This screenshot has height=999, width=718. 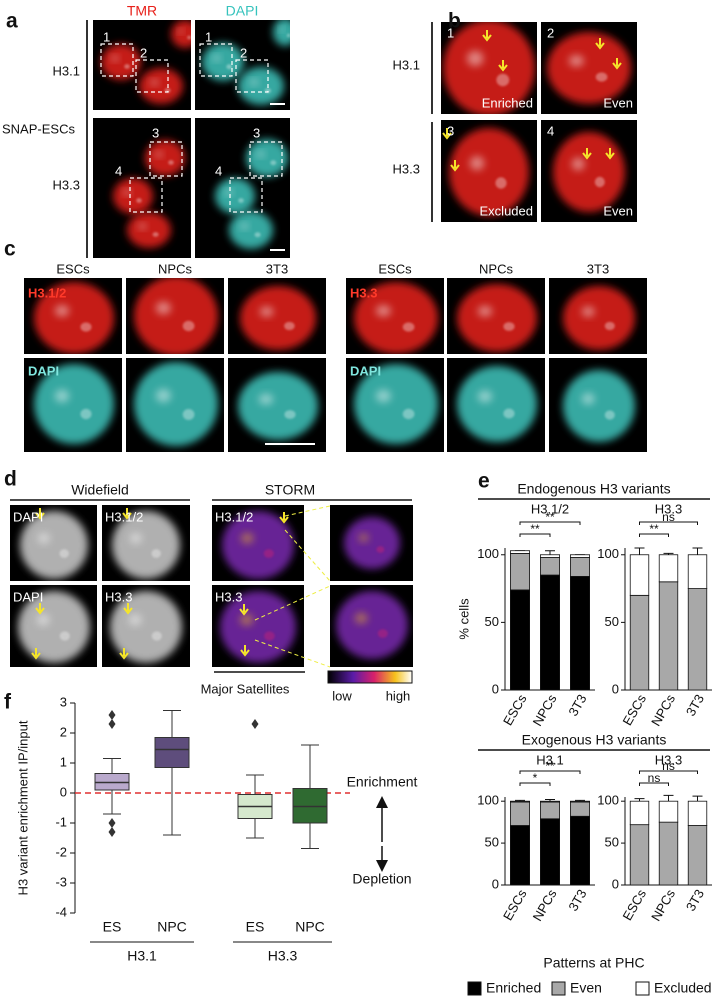 I want to click on annotation: Depletion, so click(x=381, y=879).